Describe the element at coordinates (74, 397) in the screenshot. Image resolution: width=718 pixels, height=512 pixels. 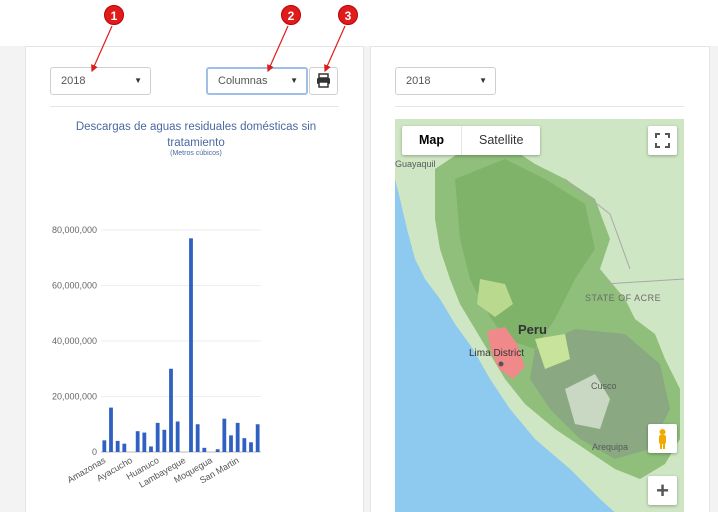
I see `y-tick-label: 20,000,000` at that location.